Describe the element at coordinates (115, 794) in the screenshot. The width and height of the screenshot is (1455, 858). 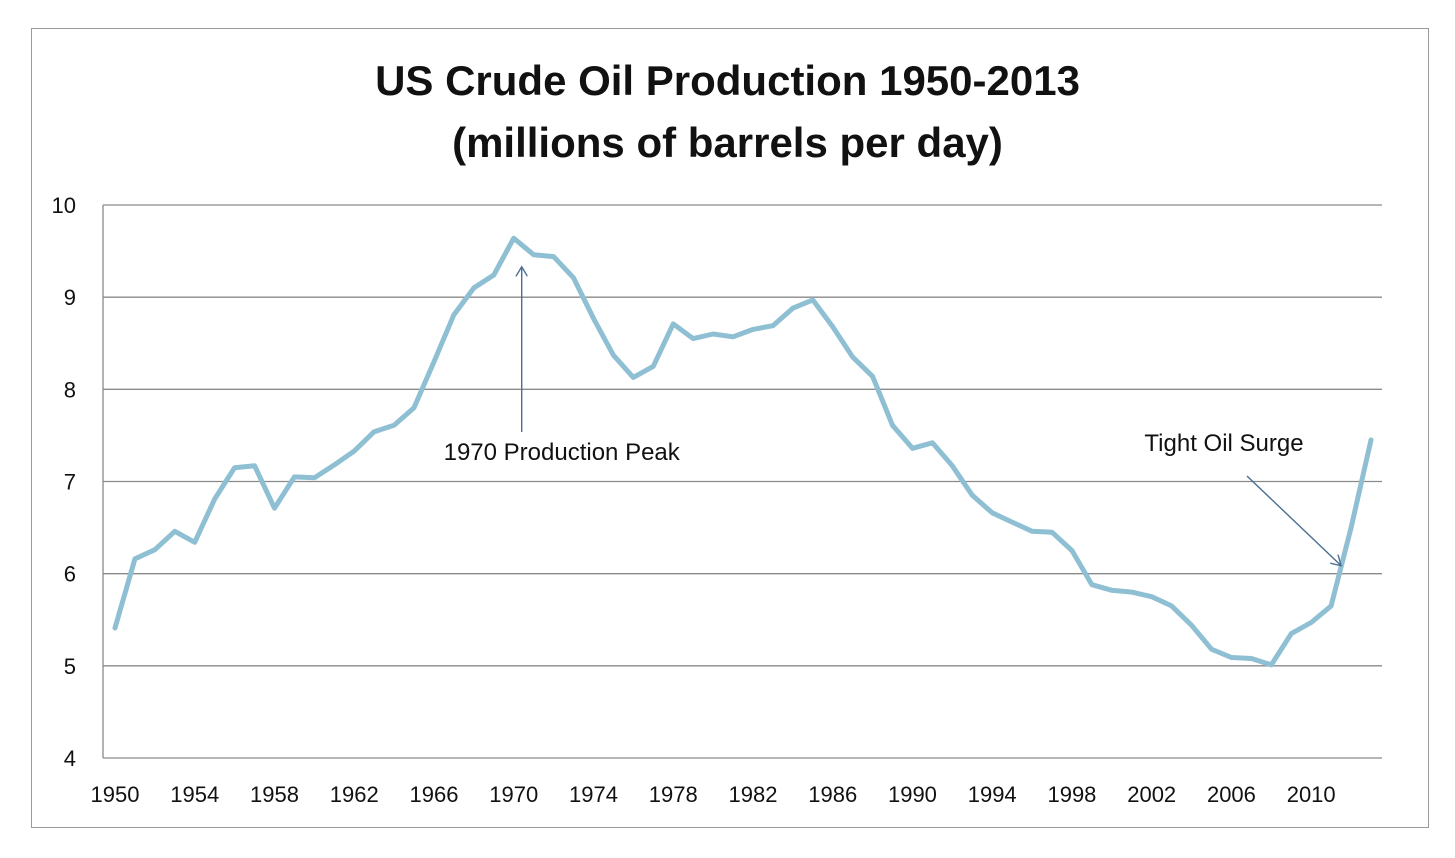
I see `x-tick-label: 1950` at that location.